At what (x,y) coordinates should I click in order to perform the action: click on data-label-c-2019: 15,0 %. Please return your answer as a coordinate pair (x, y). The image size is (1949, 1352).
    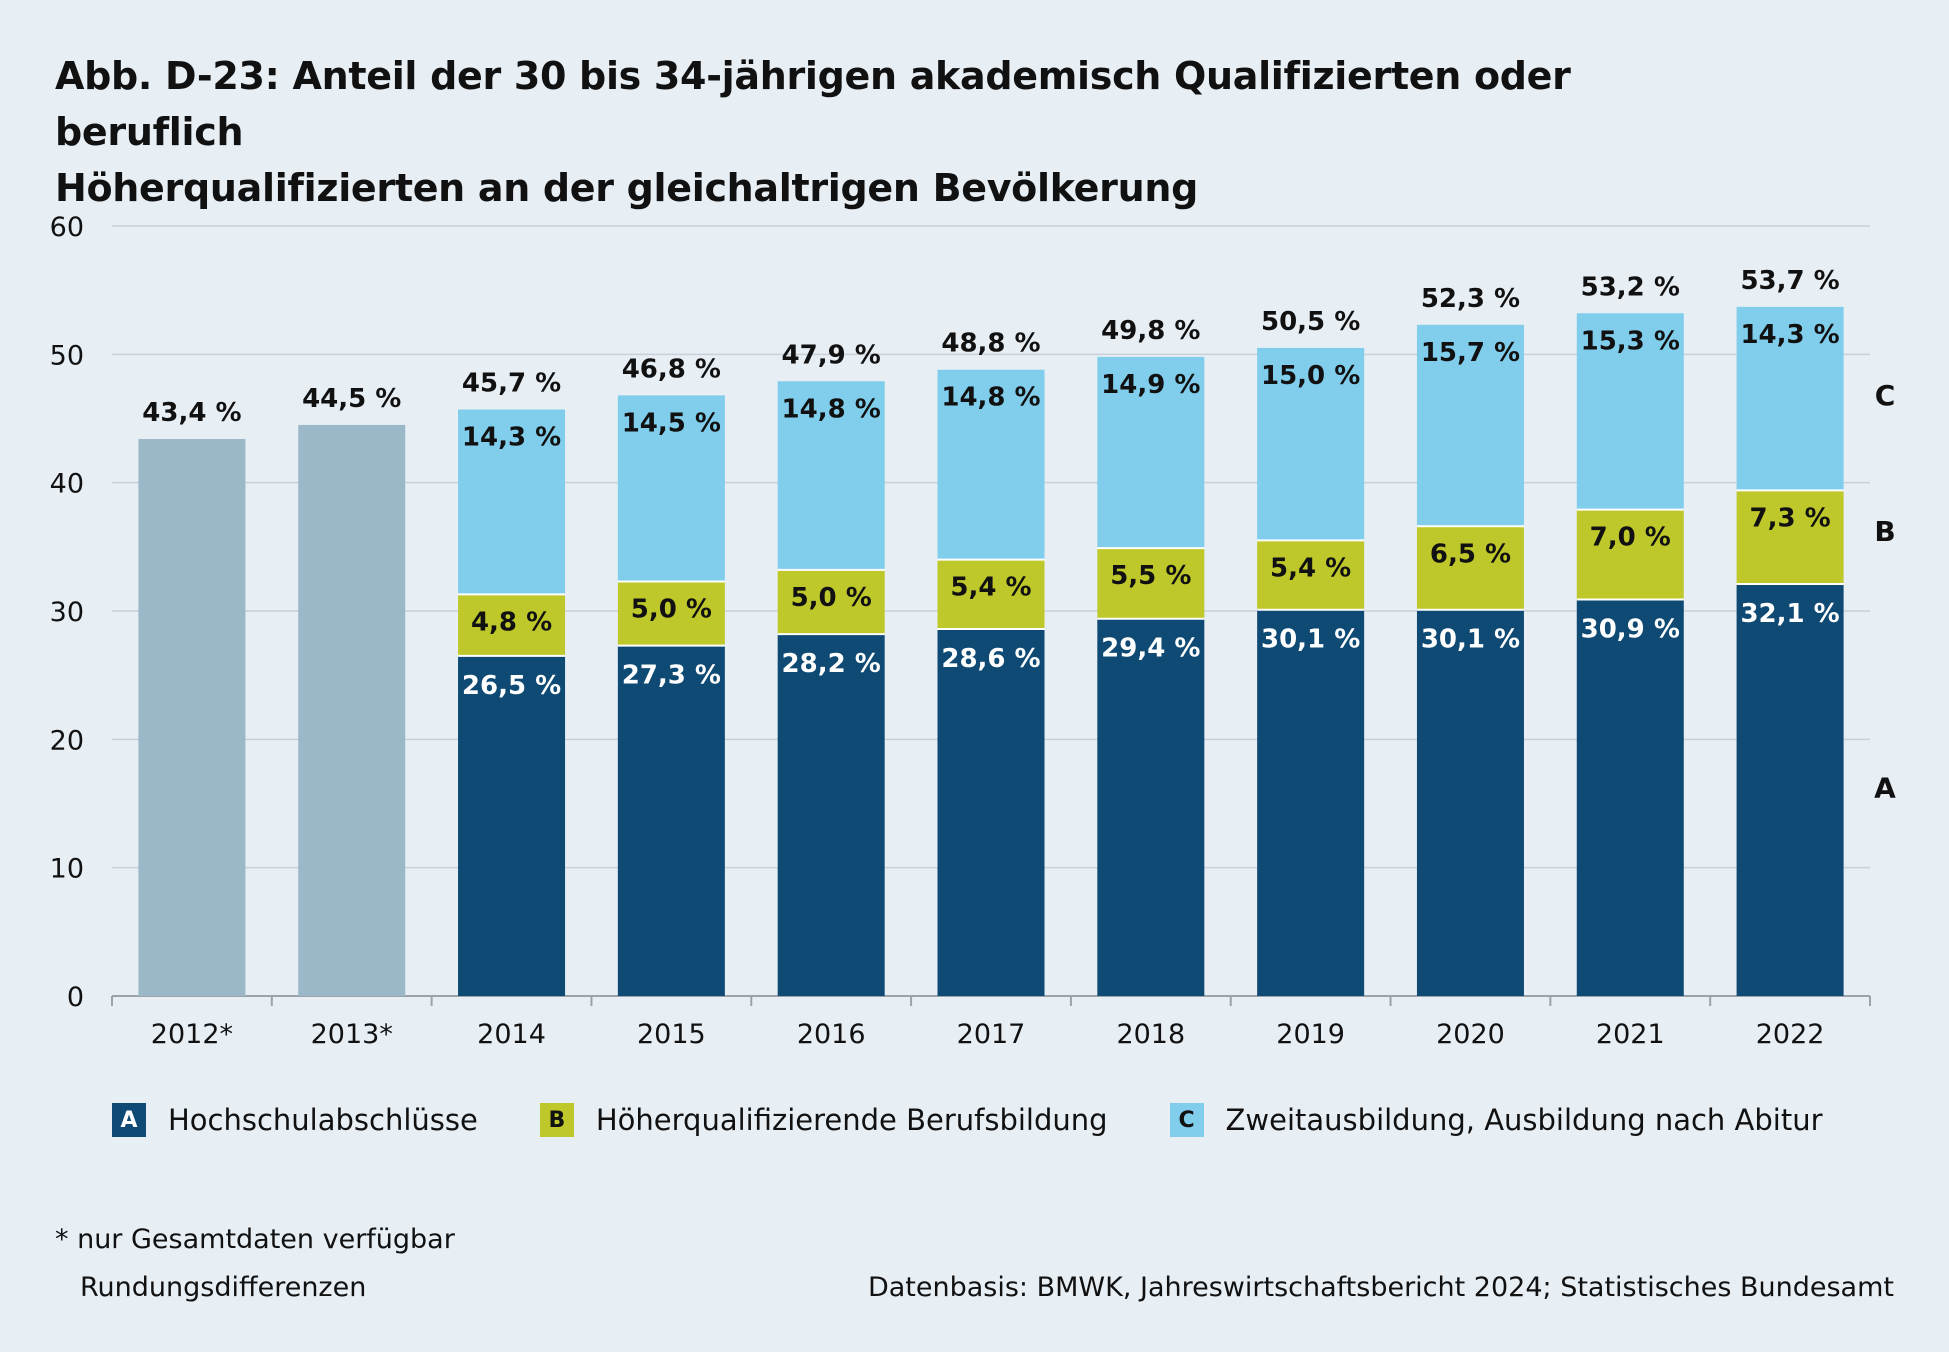
    Looking at the image, I should click on (1310, 376).